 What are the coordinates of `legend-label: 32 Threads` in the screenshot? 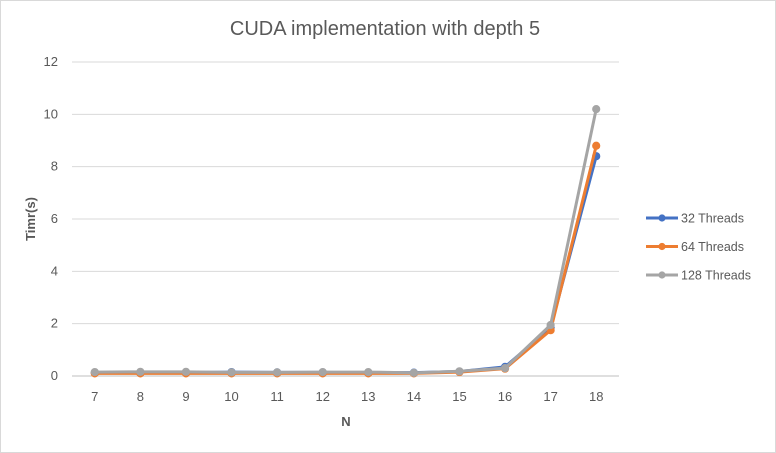 It's located at (712, 219).